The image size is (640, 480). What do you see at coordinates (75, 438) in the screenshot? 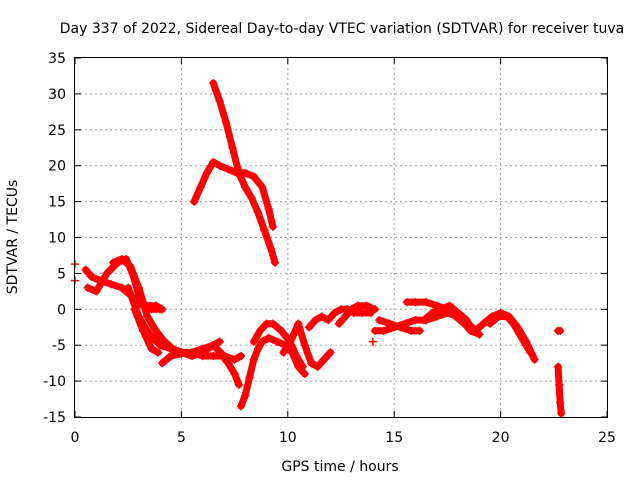
I see `x-tick-label: 0` at bounding box center [75, 438].